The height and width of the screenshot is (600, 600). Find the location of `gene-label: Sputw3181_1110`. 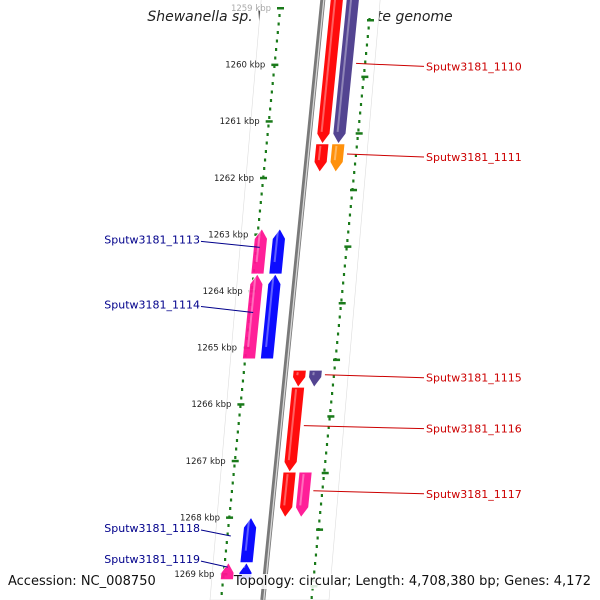

gene-label: Sputw3181_1110 is located at coordinates (439, 66).